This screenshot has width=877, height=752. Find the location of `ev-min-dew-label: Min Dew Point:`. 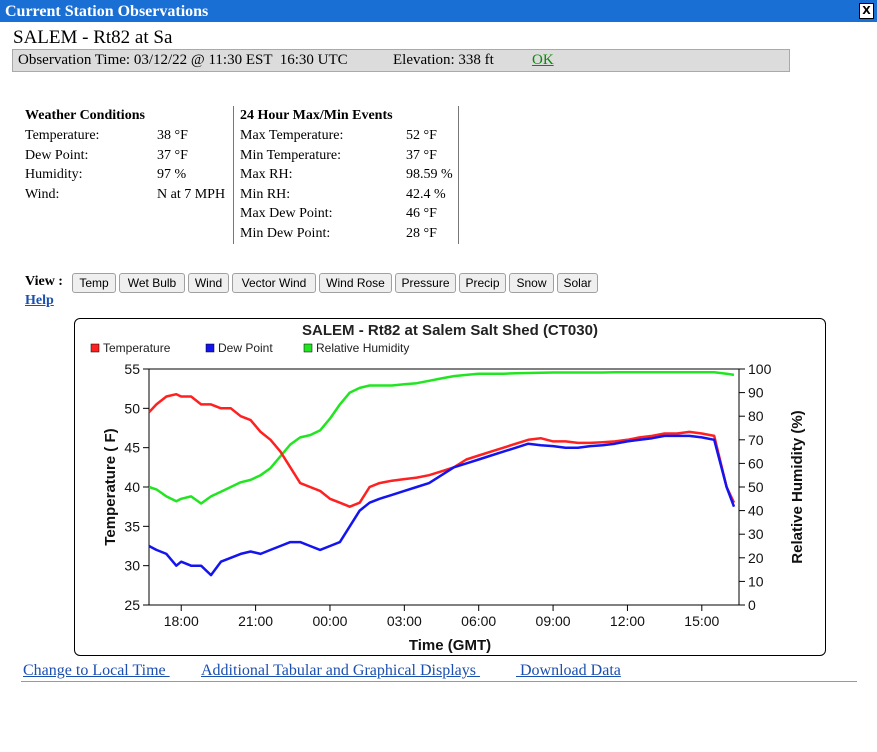

ev-min-dew-label: Min Dew Point: is located at coordinates (285, 233).